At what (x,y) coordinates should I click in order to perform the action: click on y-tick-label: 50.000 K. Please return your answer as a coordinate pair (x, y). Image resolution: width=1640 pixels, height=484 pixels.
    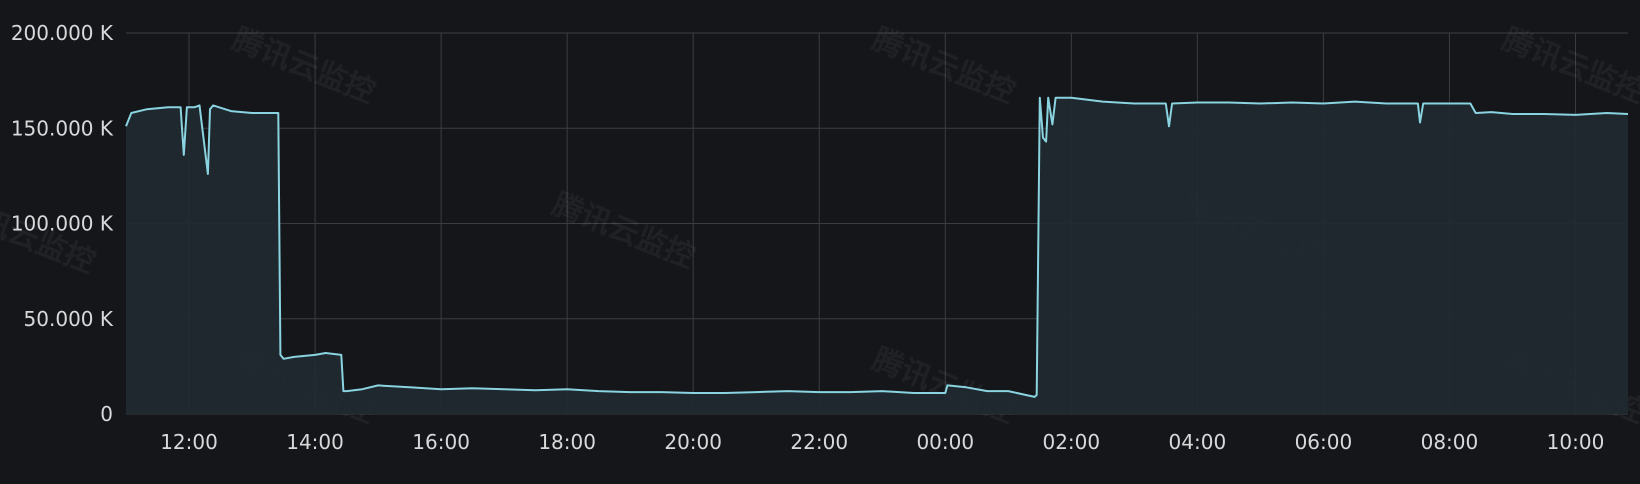
    Looking at the image, I should click on (69, 319).